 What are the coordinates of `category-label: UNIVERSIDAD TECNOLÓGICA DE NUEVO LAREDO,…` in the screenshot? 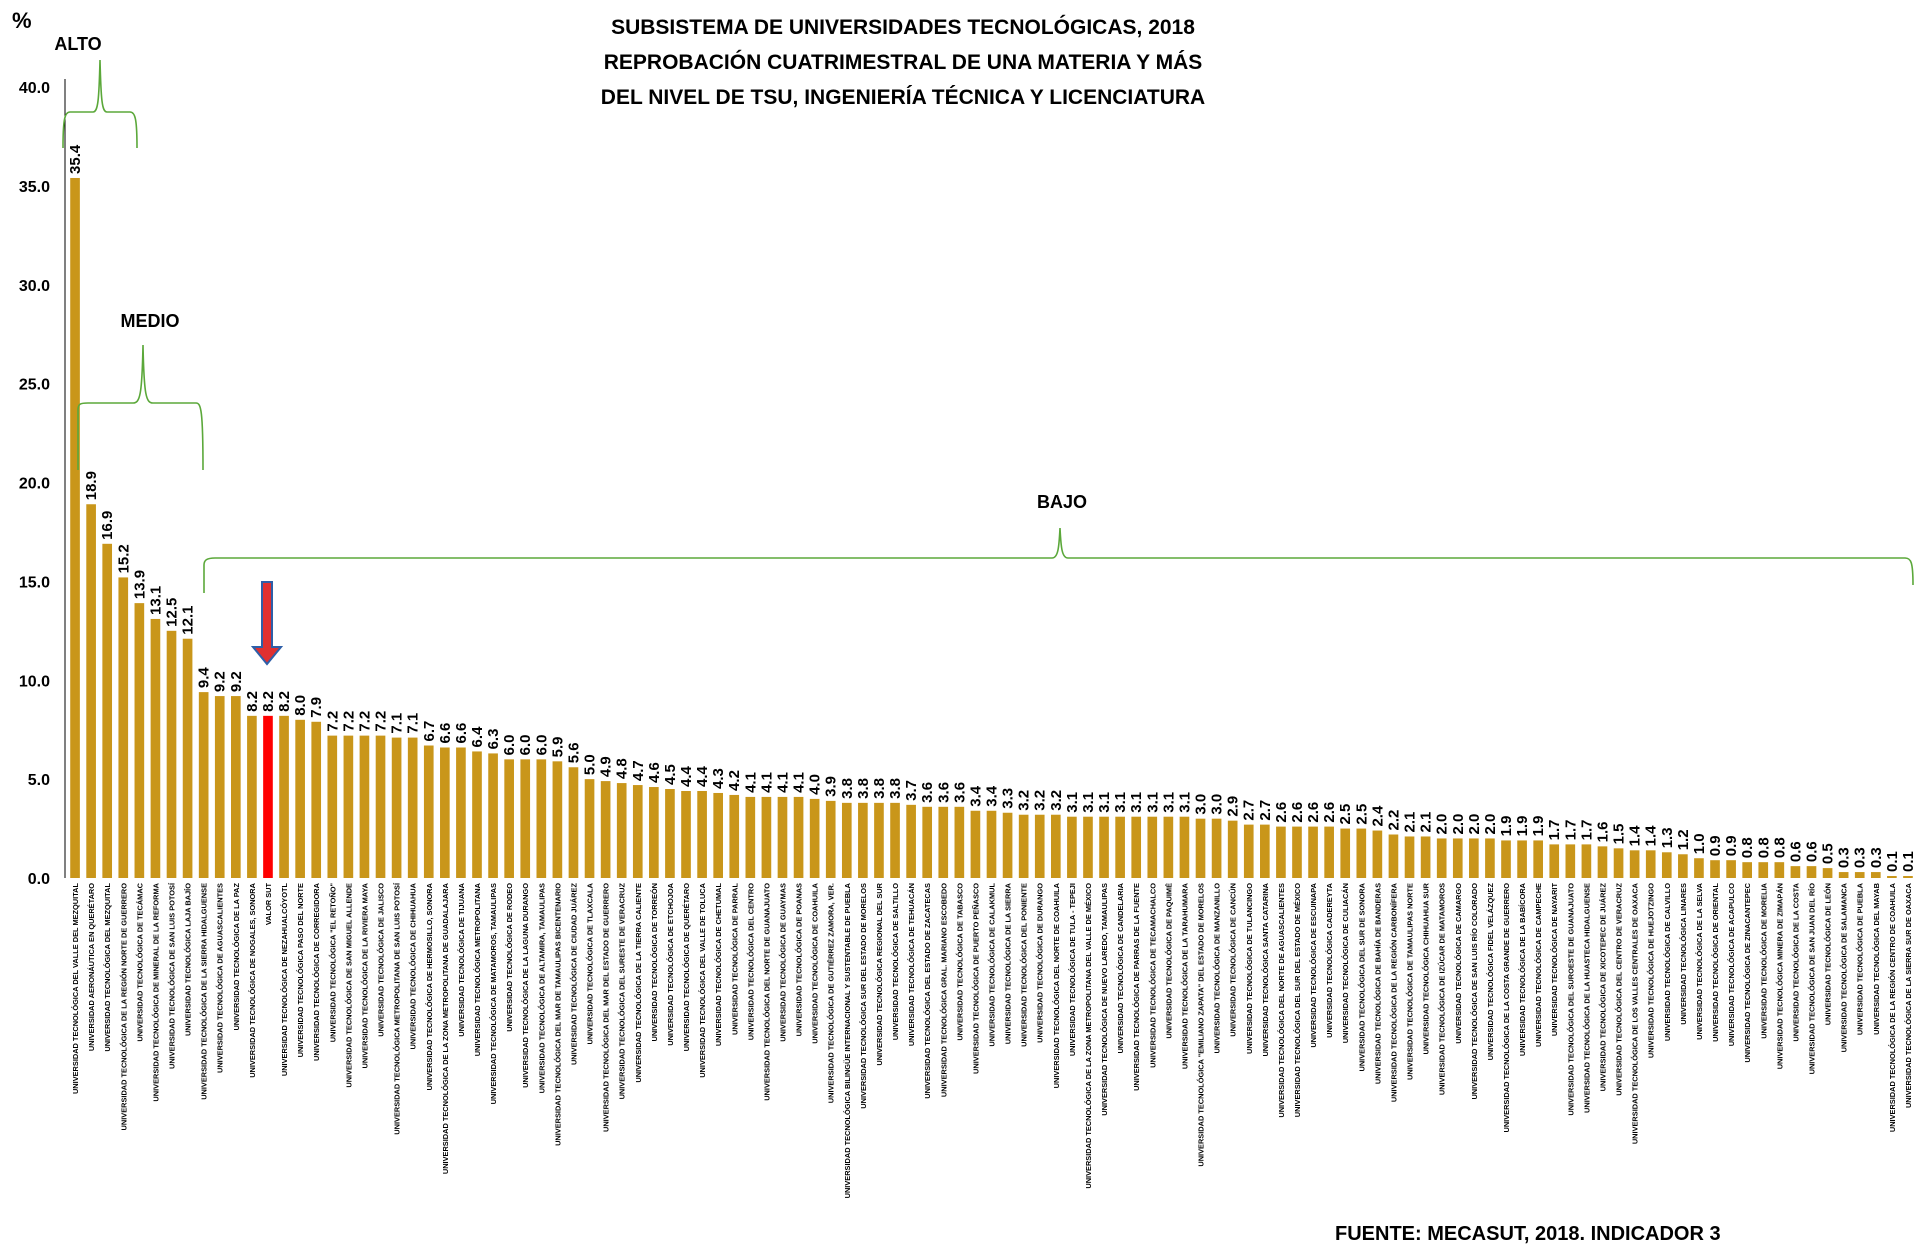 It's located at (1104, 999).